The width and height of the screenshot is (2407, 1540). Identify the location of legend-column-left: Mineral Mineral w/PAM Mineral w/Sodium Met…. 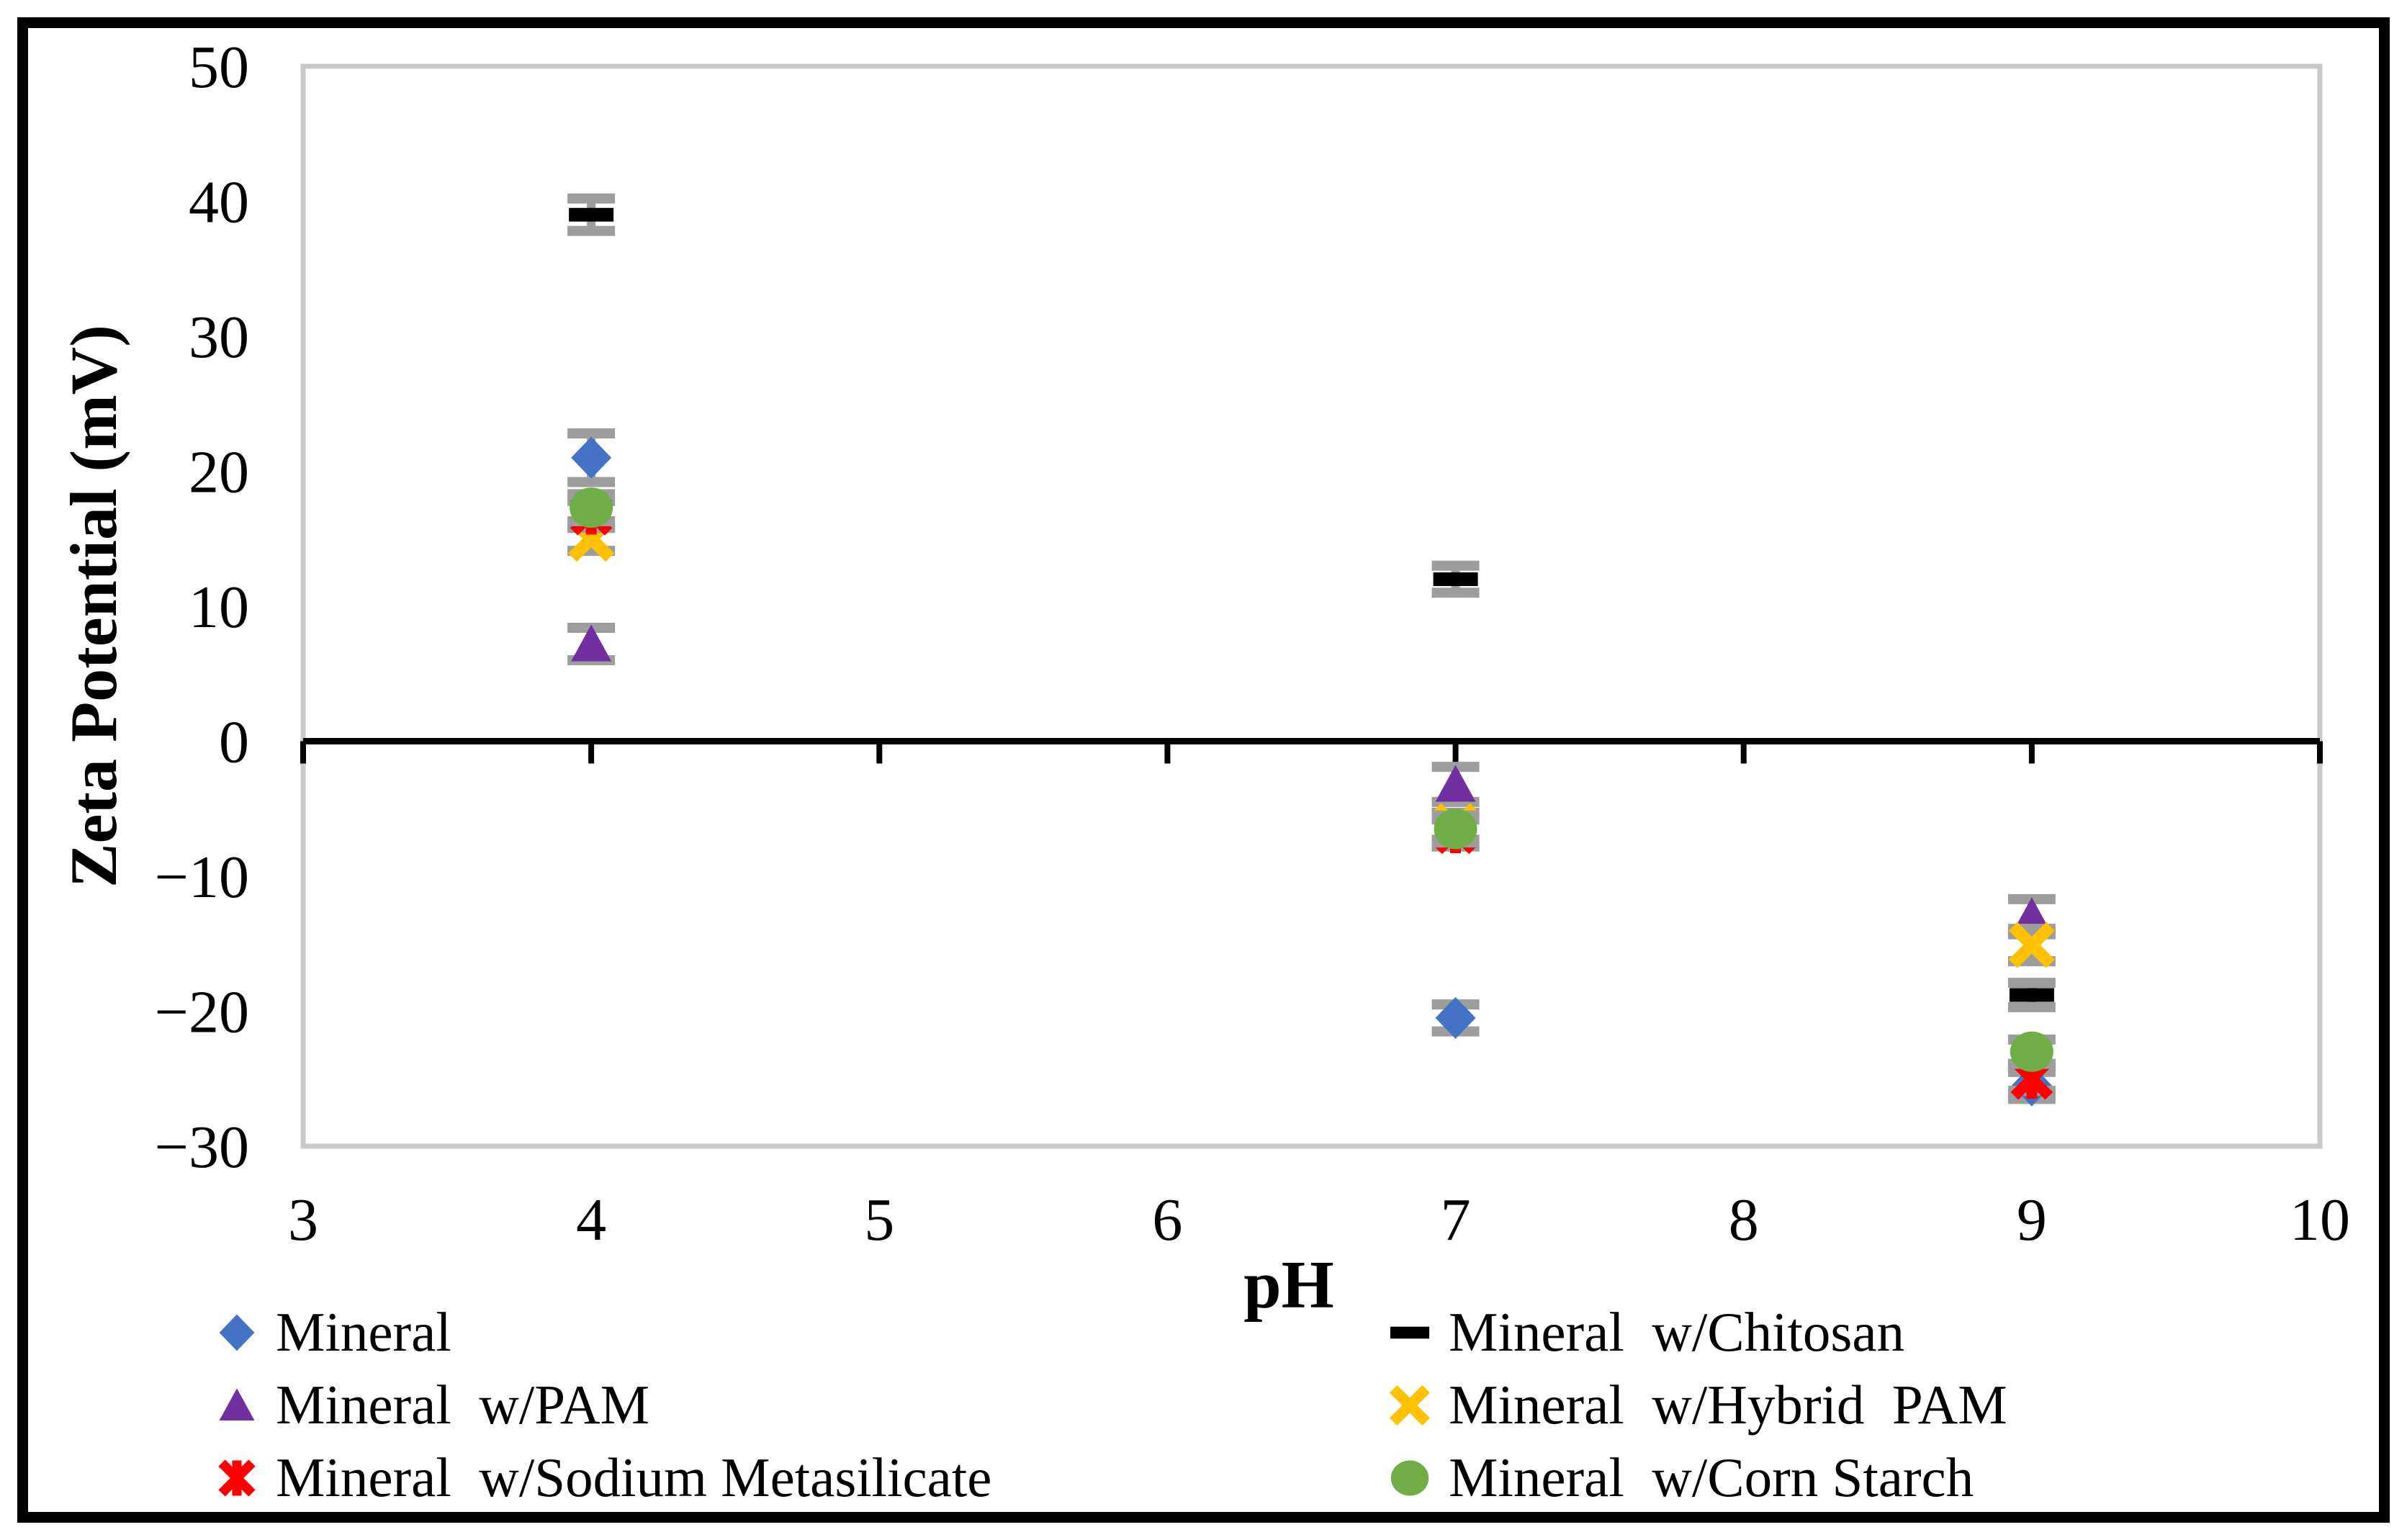
(597, 1405).